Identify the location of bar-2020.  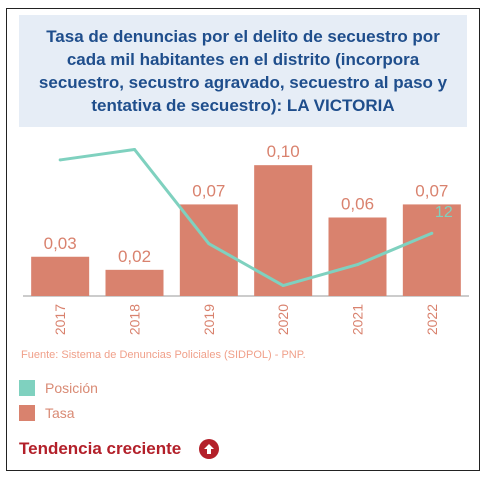
(283, 230).